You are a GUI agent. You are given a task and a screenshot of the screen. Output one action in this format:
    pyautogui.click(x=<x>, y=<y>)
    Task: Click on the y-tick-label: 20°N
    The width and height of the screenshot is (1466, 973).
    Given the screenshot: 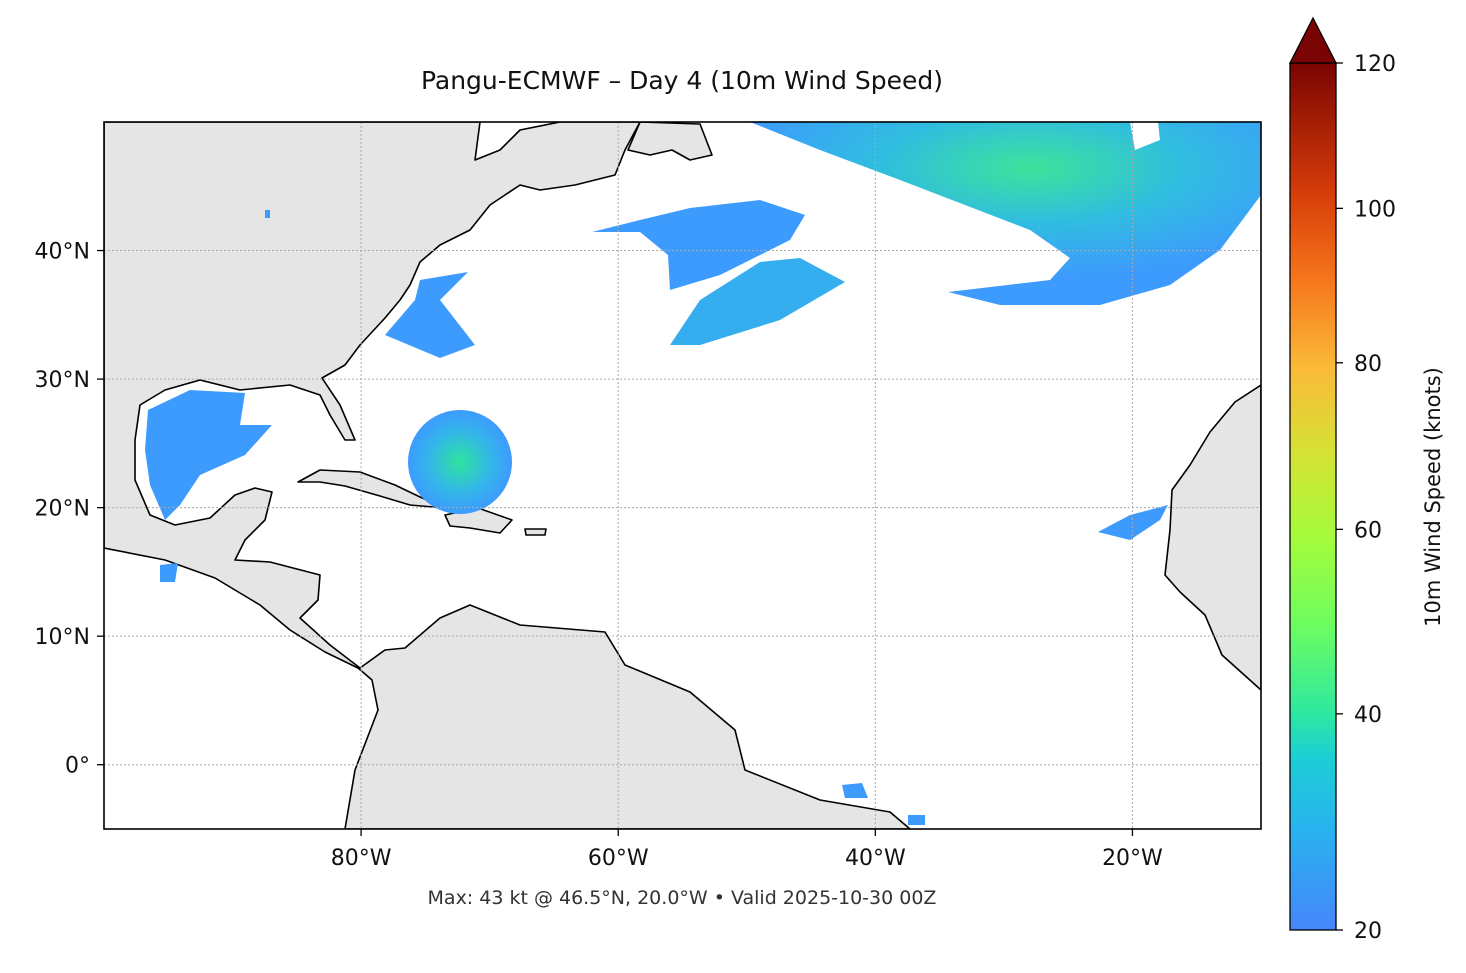 What is the action you would take?
    pyautogui.click(x=62, y=509)
    